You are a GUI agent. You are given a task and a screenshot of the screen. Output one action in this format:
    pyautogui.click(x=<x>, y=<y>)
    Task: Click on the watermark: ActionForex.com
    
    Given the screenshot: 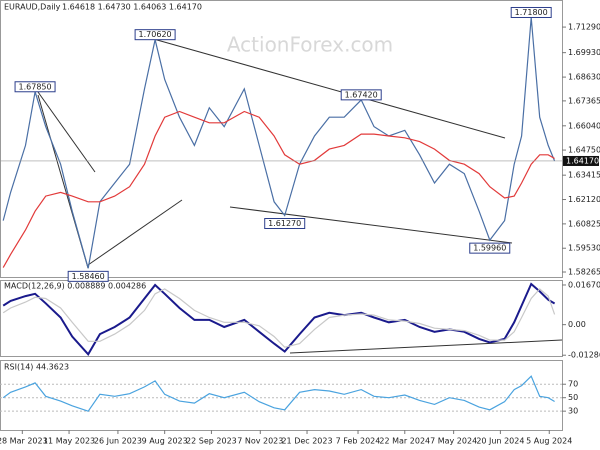 What is the action you would take?
    pyautogui.click(x=310, y=45)
    